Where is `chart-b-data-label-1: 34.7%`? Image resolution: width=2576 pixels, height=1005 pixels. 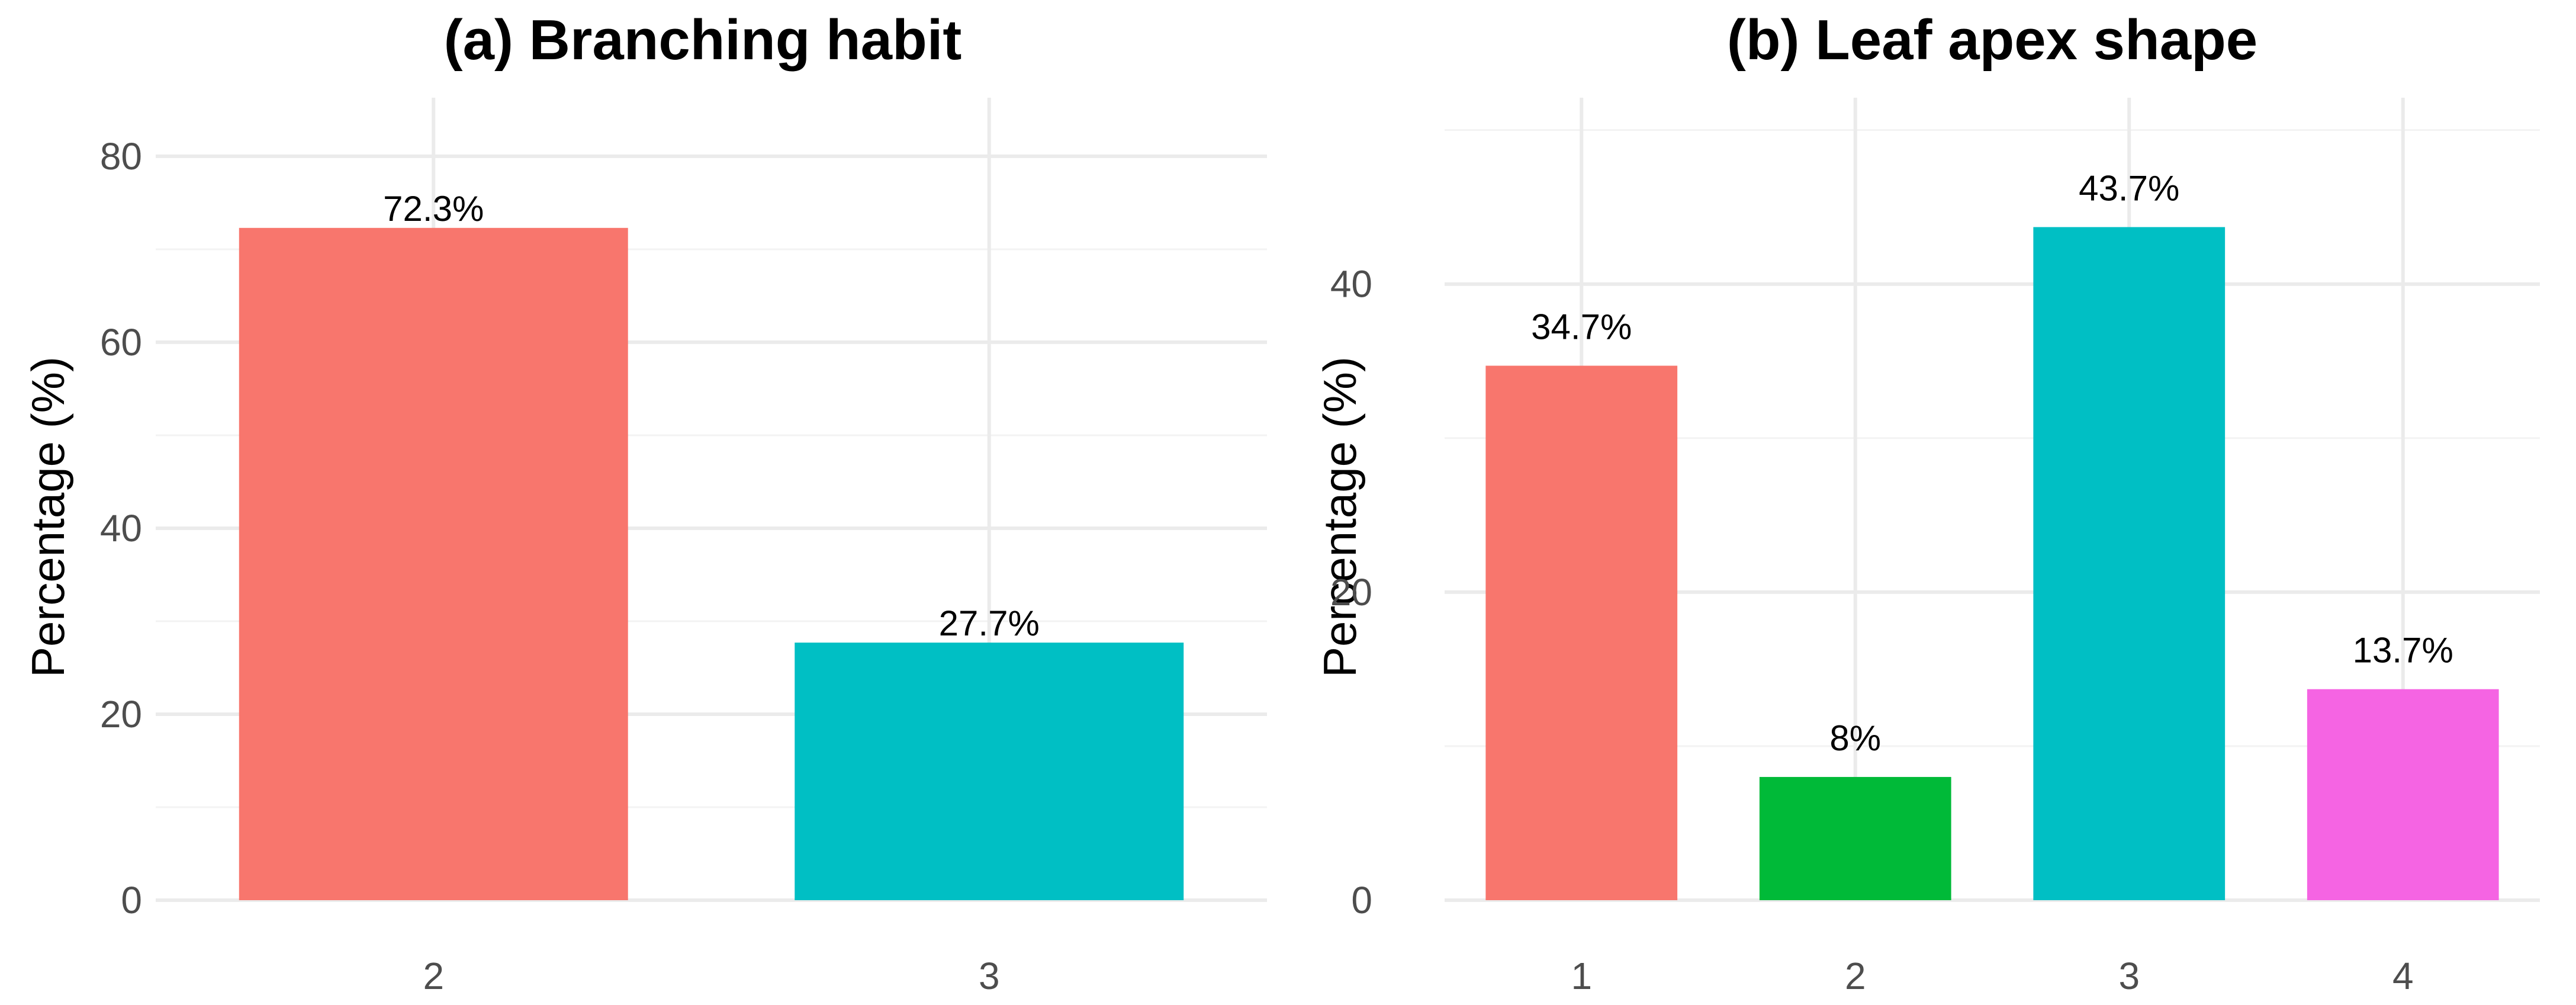
chart-b-data-label-1: 34.7% is located at coordinates (1582, 327).